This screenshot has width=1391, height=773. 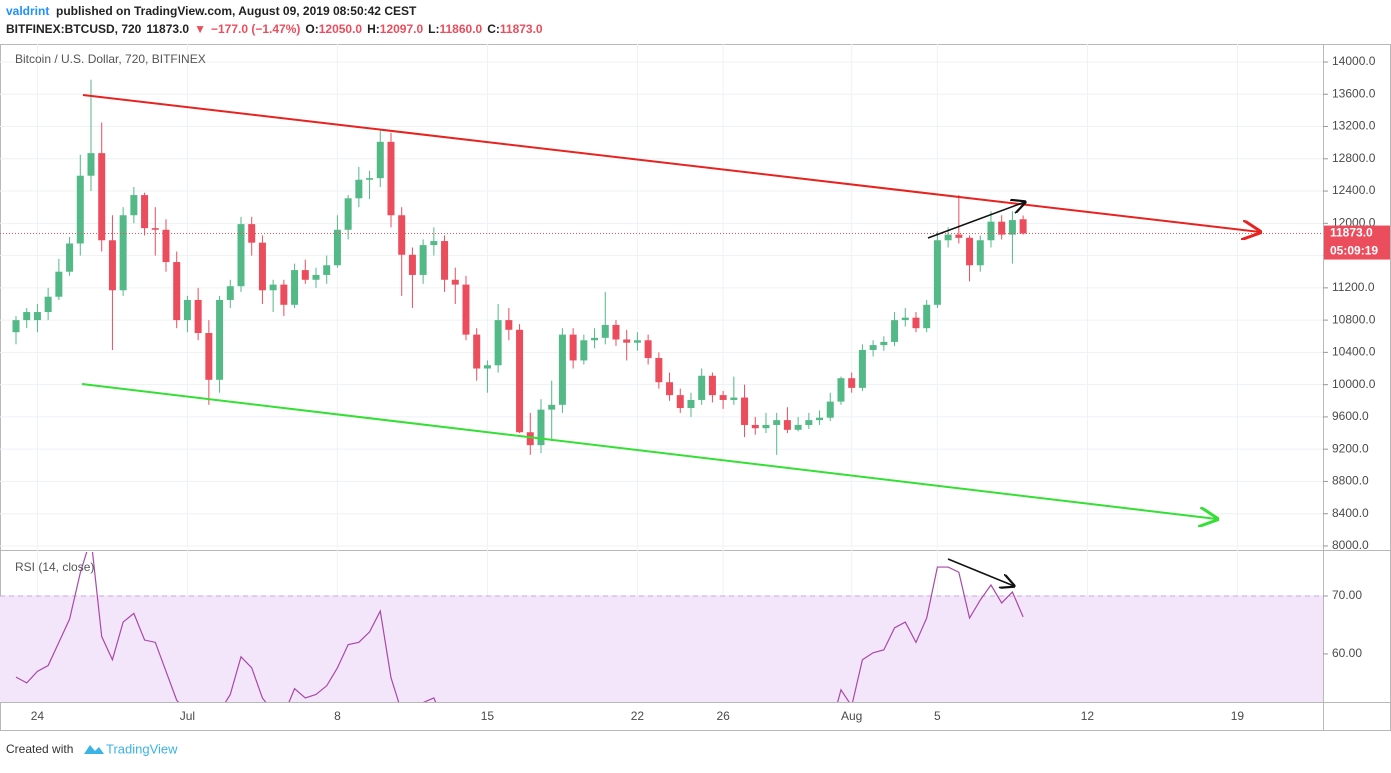 What do you see at coordinates (1350, 513) in the screenshot?
I see `y-tick-label: 8400.0` at bounding box center [1350, 513].